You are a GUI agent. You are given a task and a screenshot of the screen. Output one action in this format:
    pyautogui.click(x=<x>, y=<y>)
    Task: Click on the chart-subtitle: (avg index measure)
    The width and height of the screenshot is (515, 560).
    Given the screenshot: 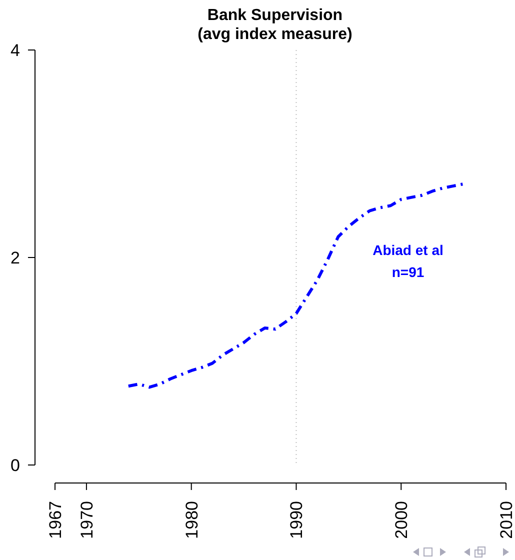 What is the action you would take?
    pyautogui.click(x=275, y=34)
    